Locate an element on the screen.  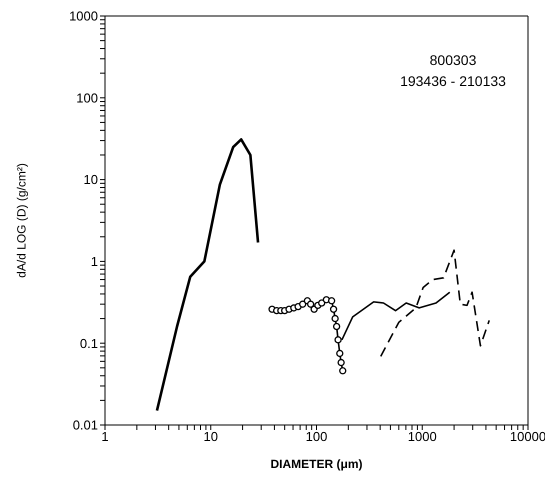
x-tick-label: 10 is located at coordinates (211, 436).